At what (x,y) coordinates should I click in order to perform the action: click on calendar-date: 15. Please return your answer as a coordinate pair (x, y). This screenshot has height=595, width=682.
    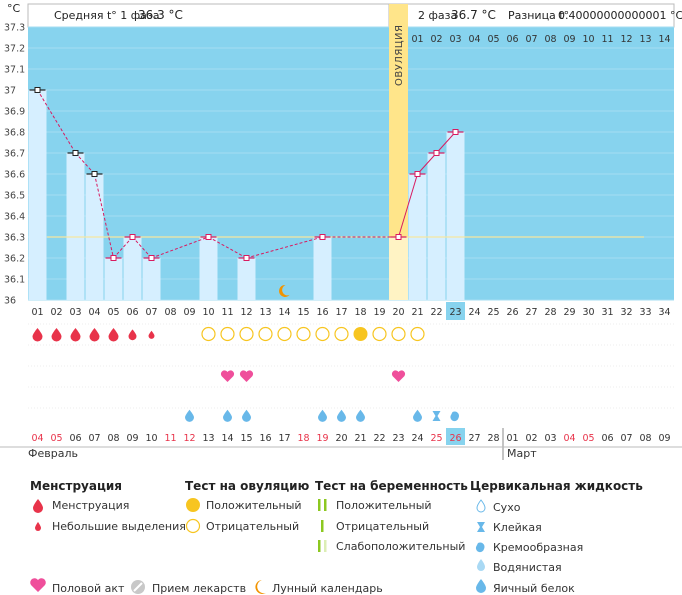
    Looking at the image, I should click on (246, 438).